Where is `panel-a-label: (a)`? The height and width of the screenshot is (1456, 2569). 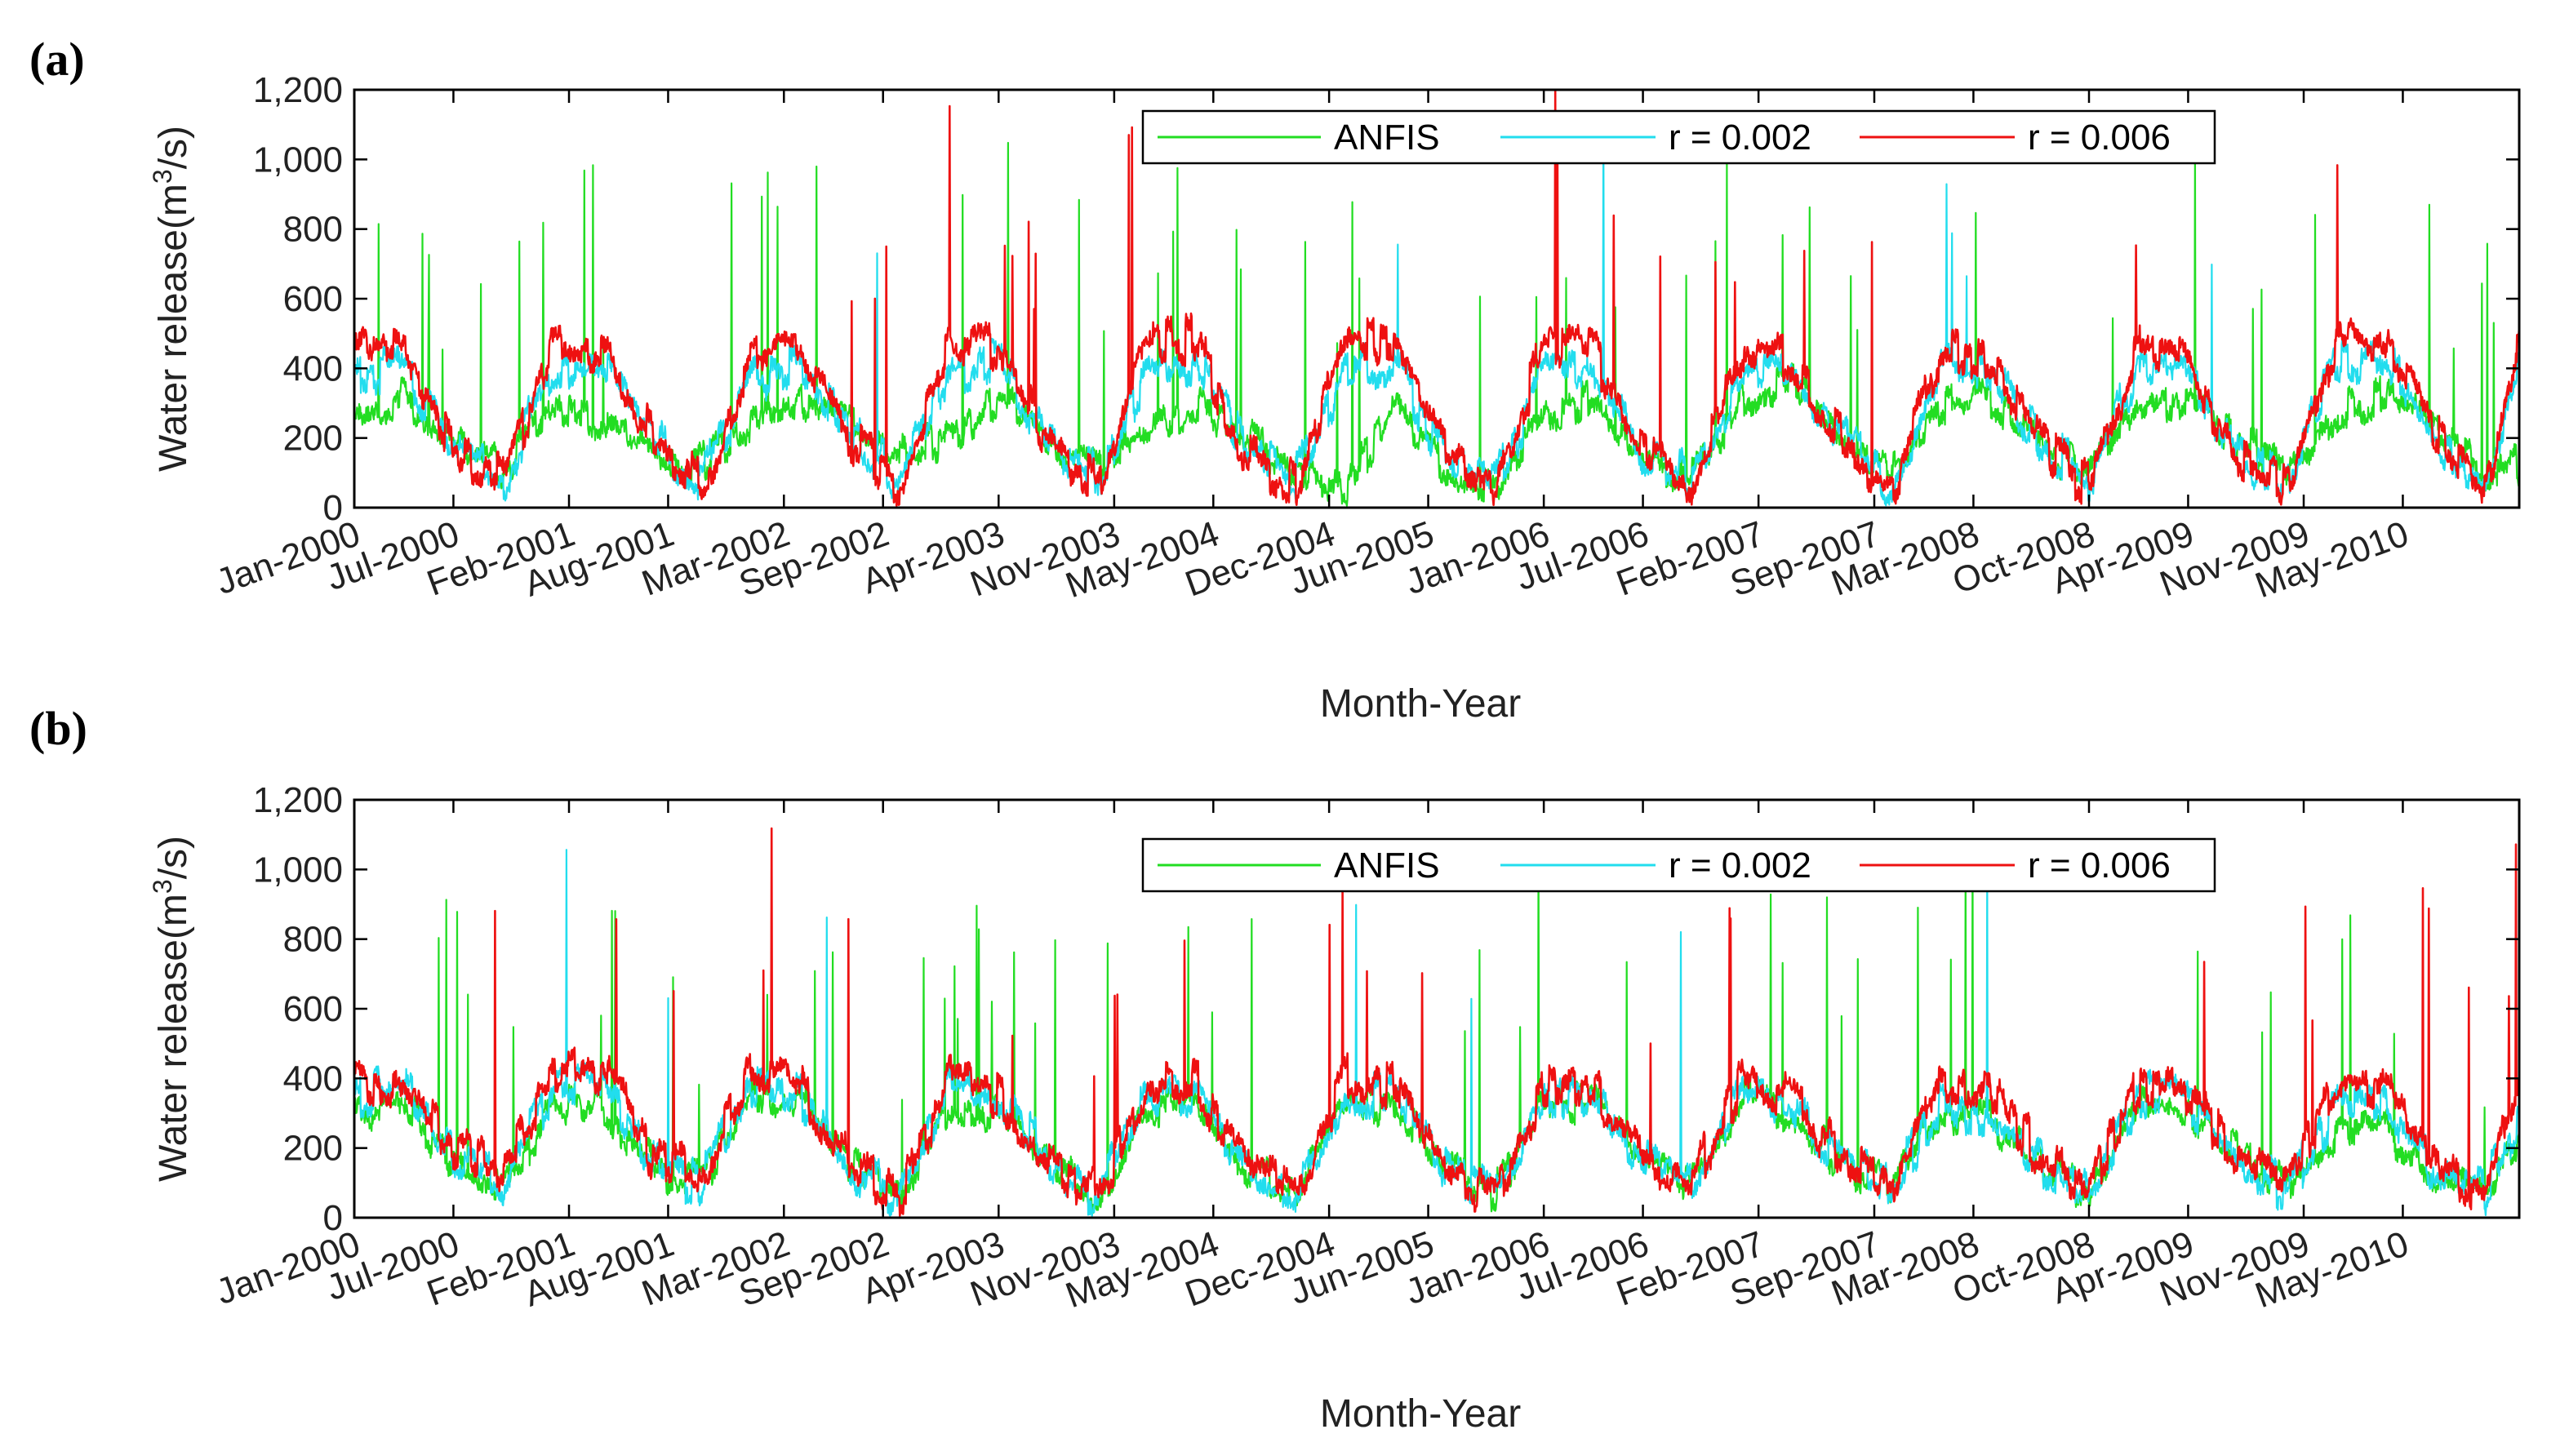
panel-a-label: (a) is located at coordinates (57, 60).